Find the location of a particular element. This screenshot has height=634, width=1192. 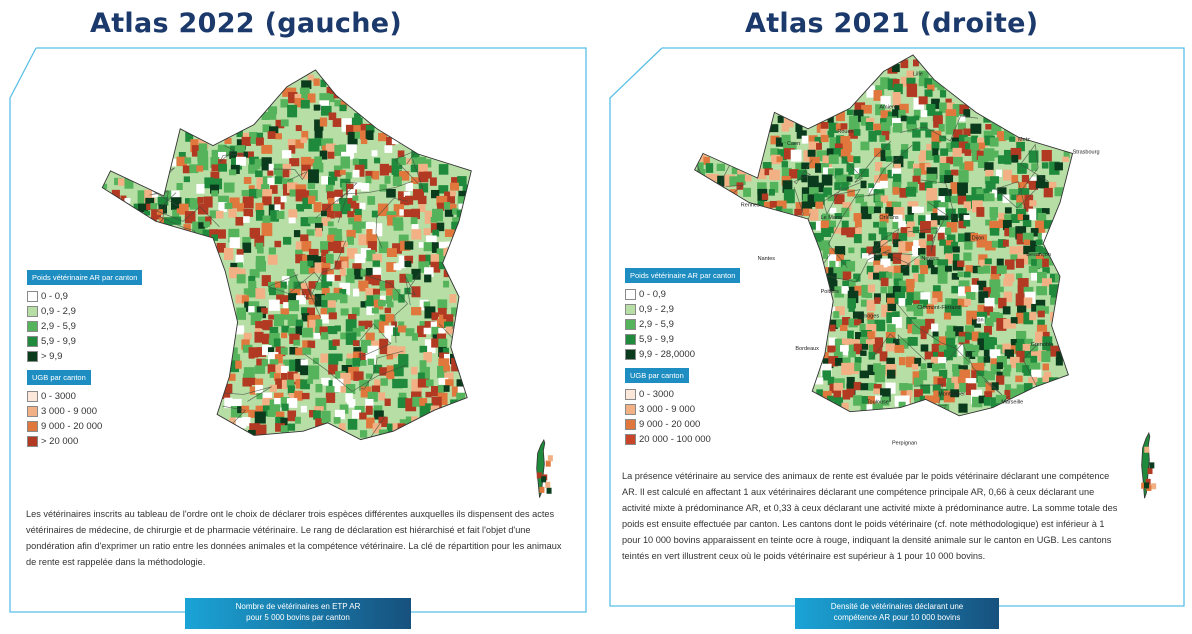

city-label: Amiens is located at coordinates (888, 107).